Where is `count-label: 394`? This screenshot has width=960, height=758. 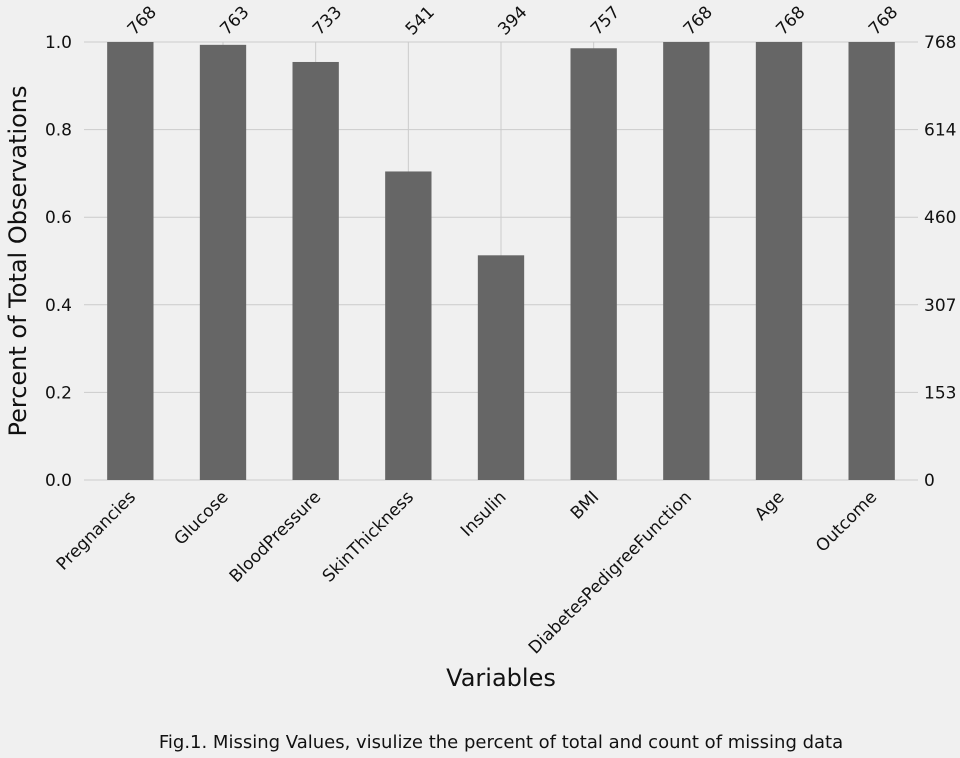 count-label: 394 is located at coordinates (512, 20).